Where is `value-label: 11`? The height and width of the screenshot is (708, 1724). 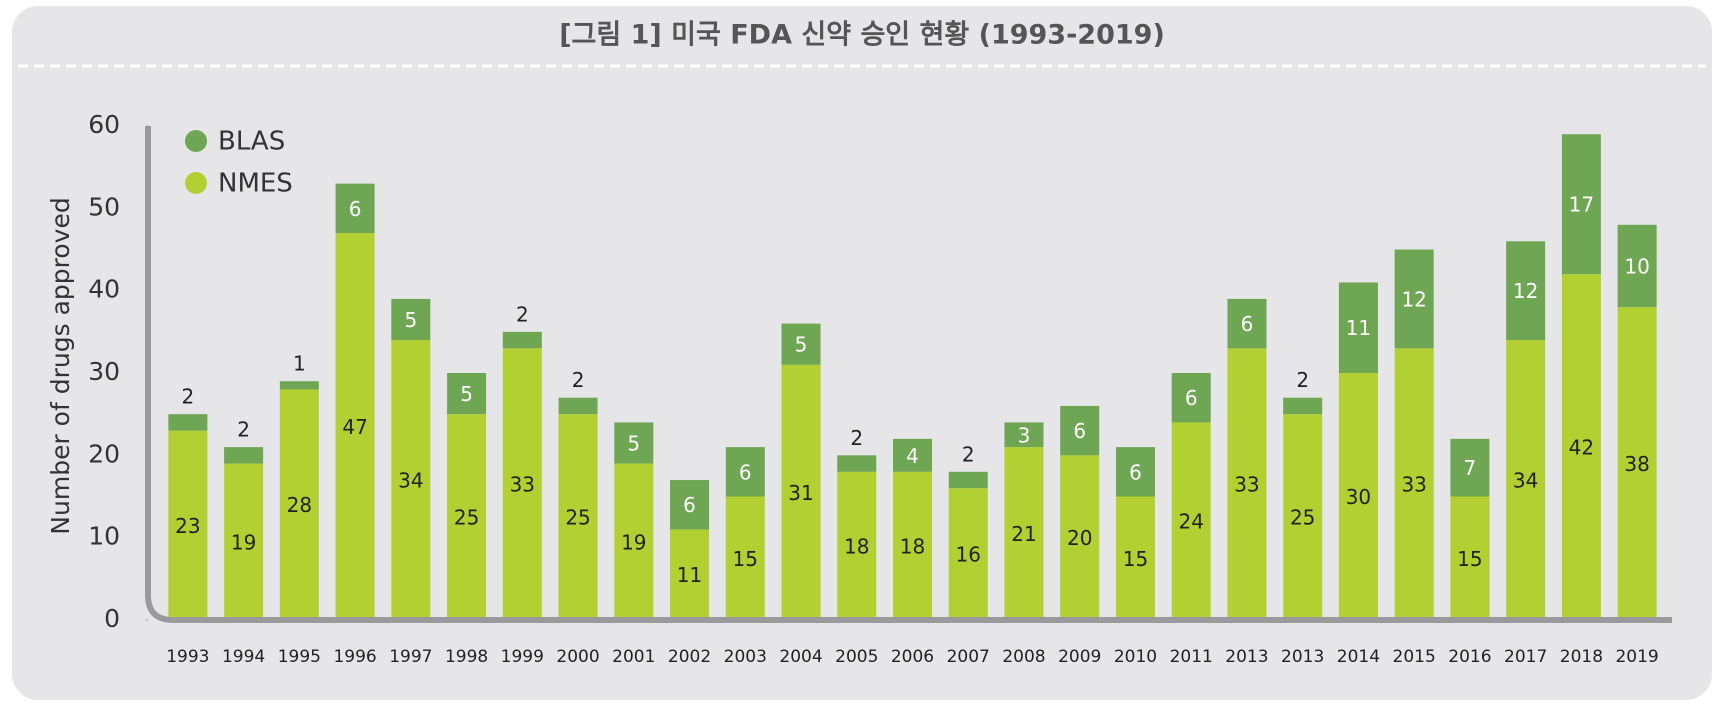 value-label: 11 is located at coordinates (689, 575).